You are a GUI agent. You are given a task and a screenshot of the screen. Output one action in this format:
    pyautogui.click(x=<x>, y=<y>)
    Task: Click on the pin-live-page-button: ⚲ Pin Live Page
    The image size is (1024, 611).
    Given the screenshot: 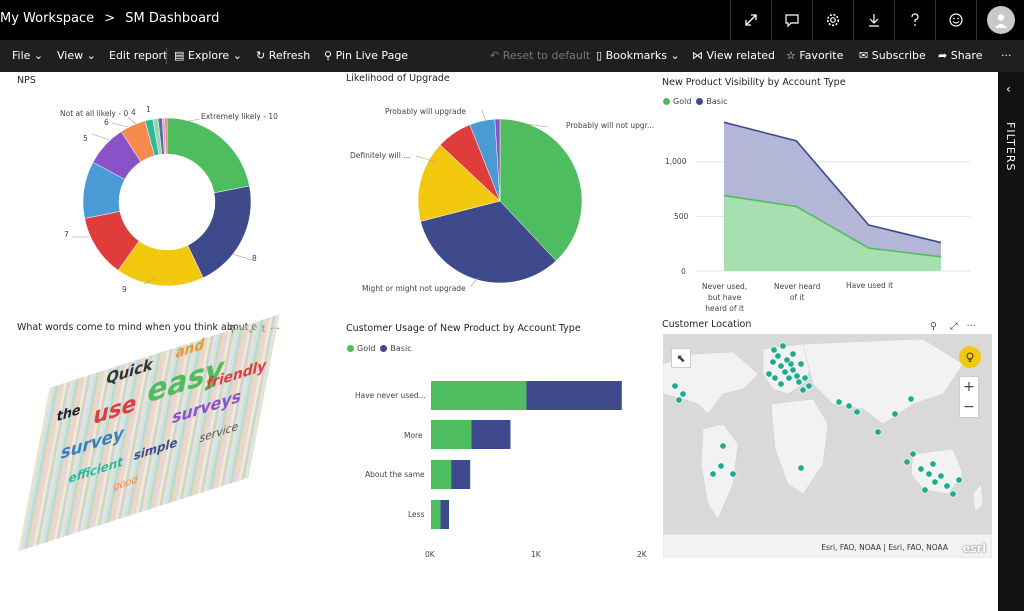 What is the action you would take?
    pyautogui.click(x=366, y=55)
    